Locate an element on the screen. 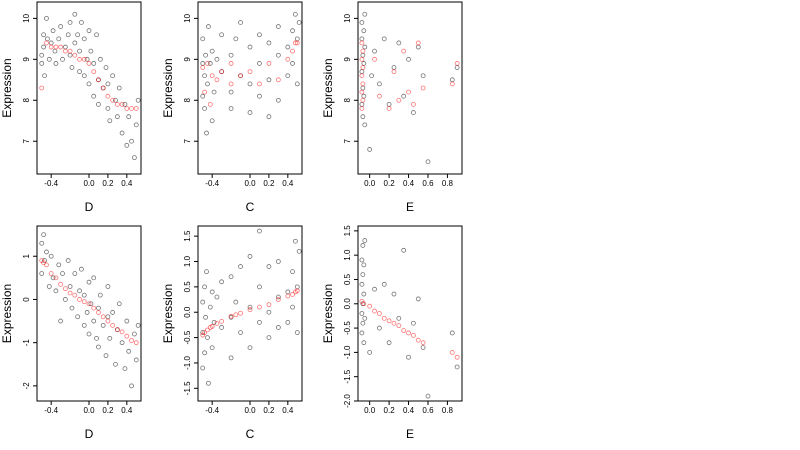 The image size is (800, 450). y-tick-label: -0.5 is located at coordinates (347, 328).